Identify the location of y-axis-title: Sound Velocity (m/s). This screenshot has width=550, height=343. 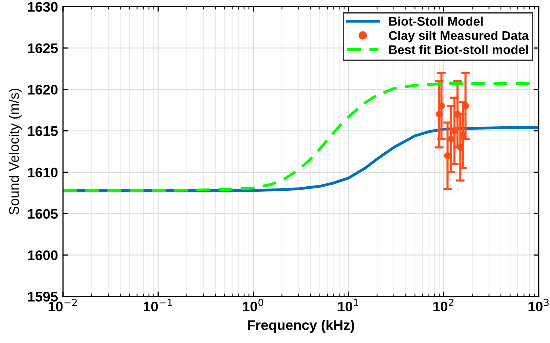
(15, 151).